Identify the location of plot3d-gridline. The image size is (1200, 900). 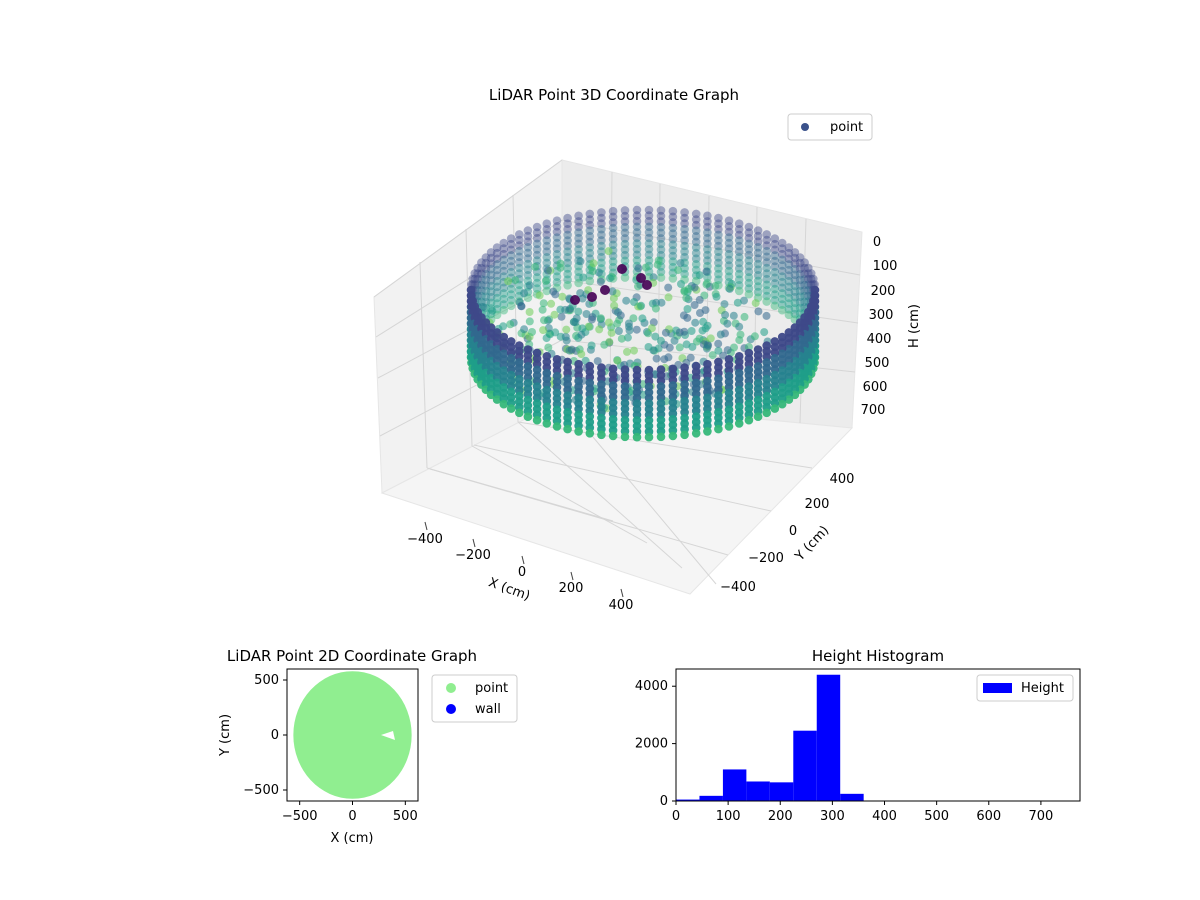
(559, 494).